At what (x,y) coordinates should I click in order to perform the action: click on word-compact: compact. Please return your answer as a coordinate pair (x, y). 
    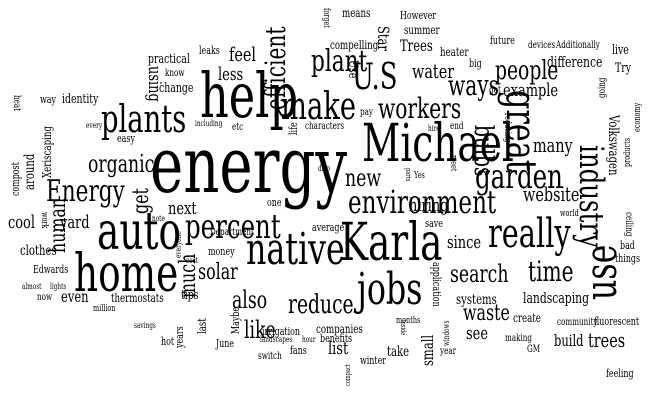
    Looking at the image, I should click on (348, 375).